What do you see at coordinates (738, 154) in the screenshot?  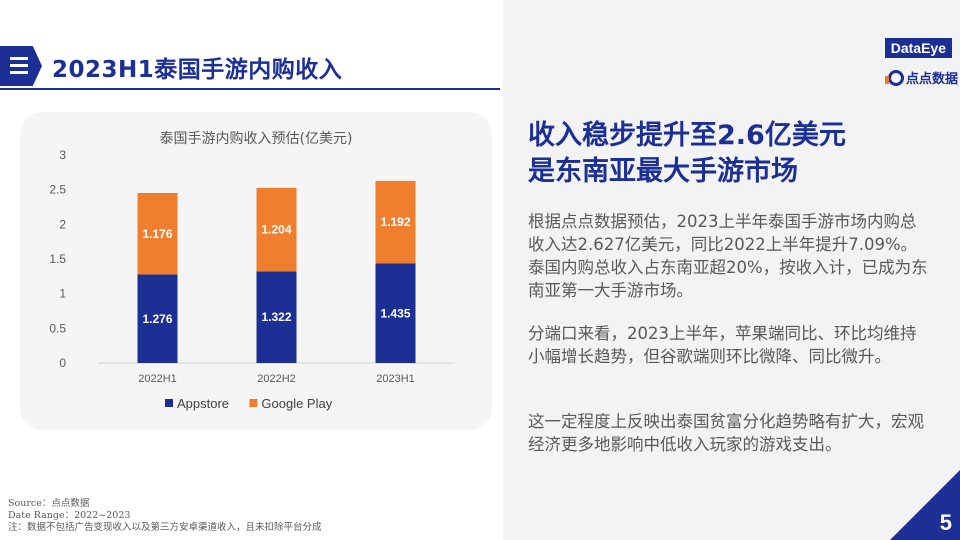 I see `headline: 收入稳步提升至2.6亿美元 是东南亚最大手游市场` at bounding box center [738, 154].